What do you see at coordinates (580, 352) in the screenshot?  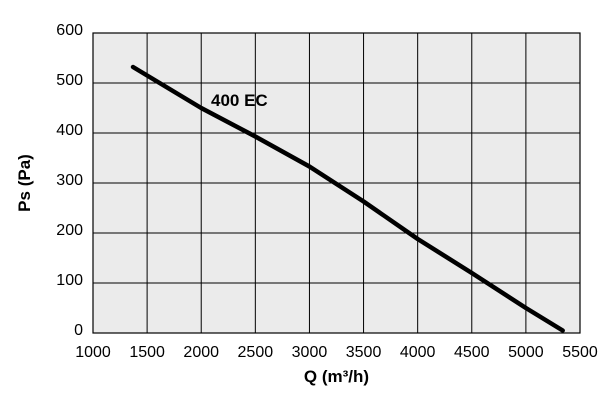 I see `x-tick-label-5500: 5500` at bounding box center [580, 352].